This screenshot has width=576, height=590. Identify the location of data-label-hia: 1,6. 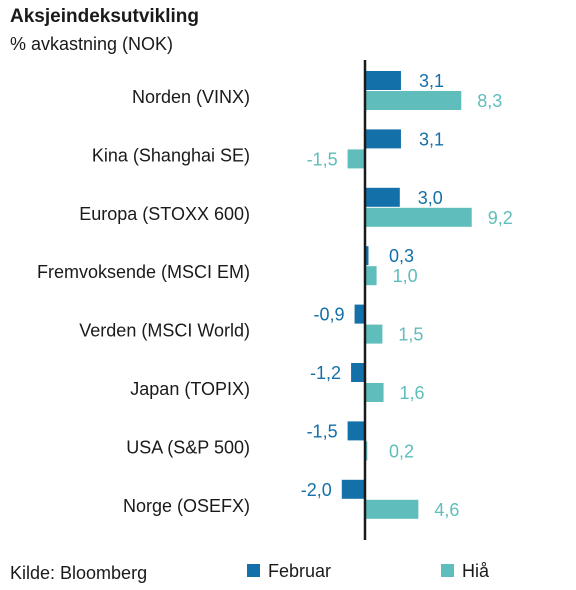
(412, 393).